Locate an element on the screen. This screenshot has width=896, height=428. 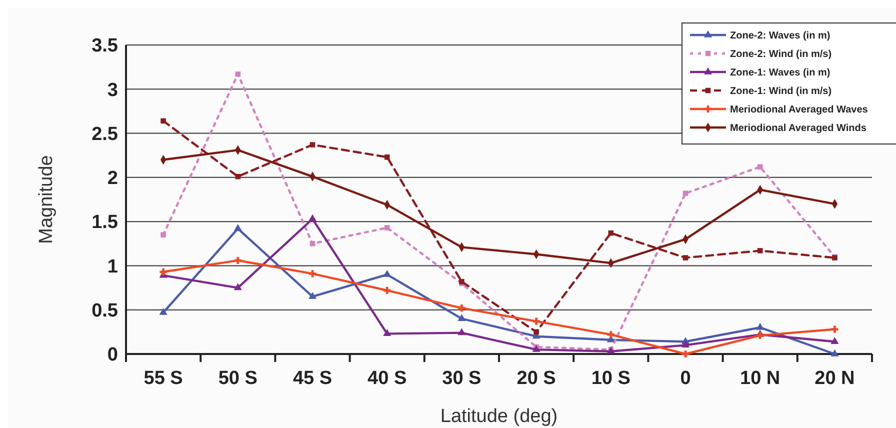
y-tick-label: 0 is located at coordinates (112, 355).